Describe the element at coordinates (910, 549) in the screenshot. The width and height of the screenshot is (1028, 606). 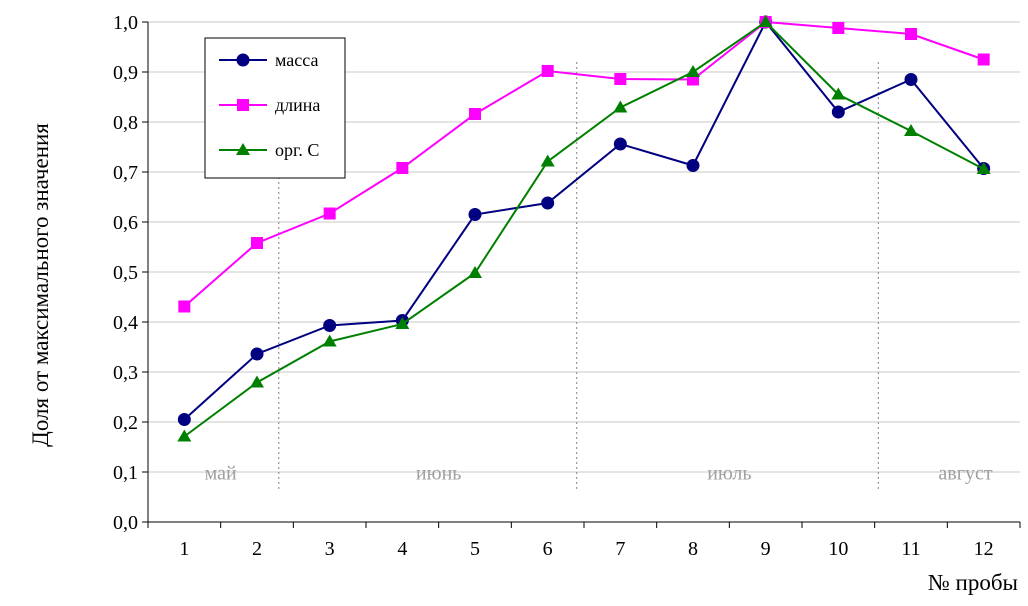
I see `x-tick-label: 11` at that location.